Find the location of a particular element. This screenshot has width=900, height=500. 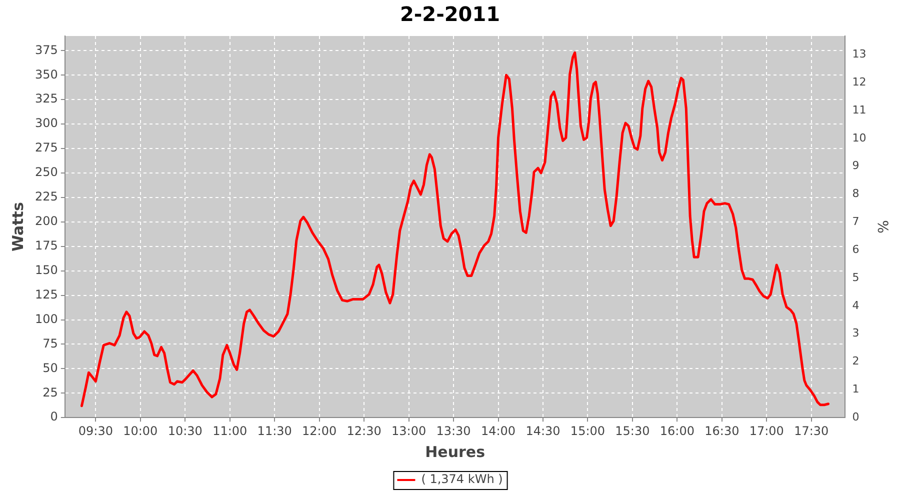

x-tick-label: 12:30 is located at coordinates (364, 431).